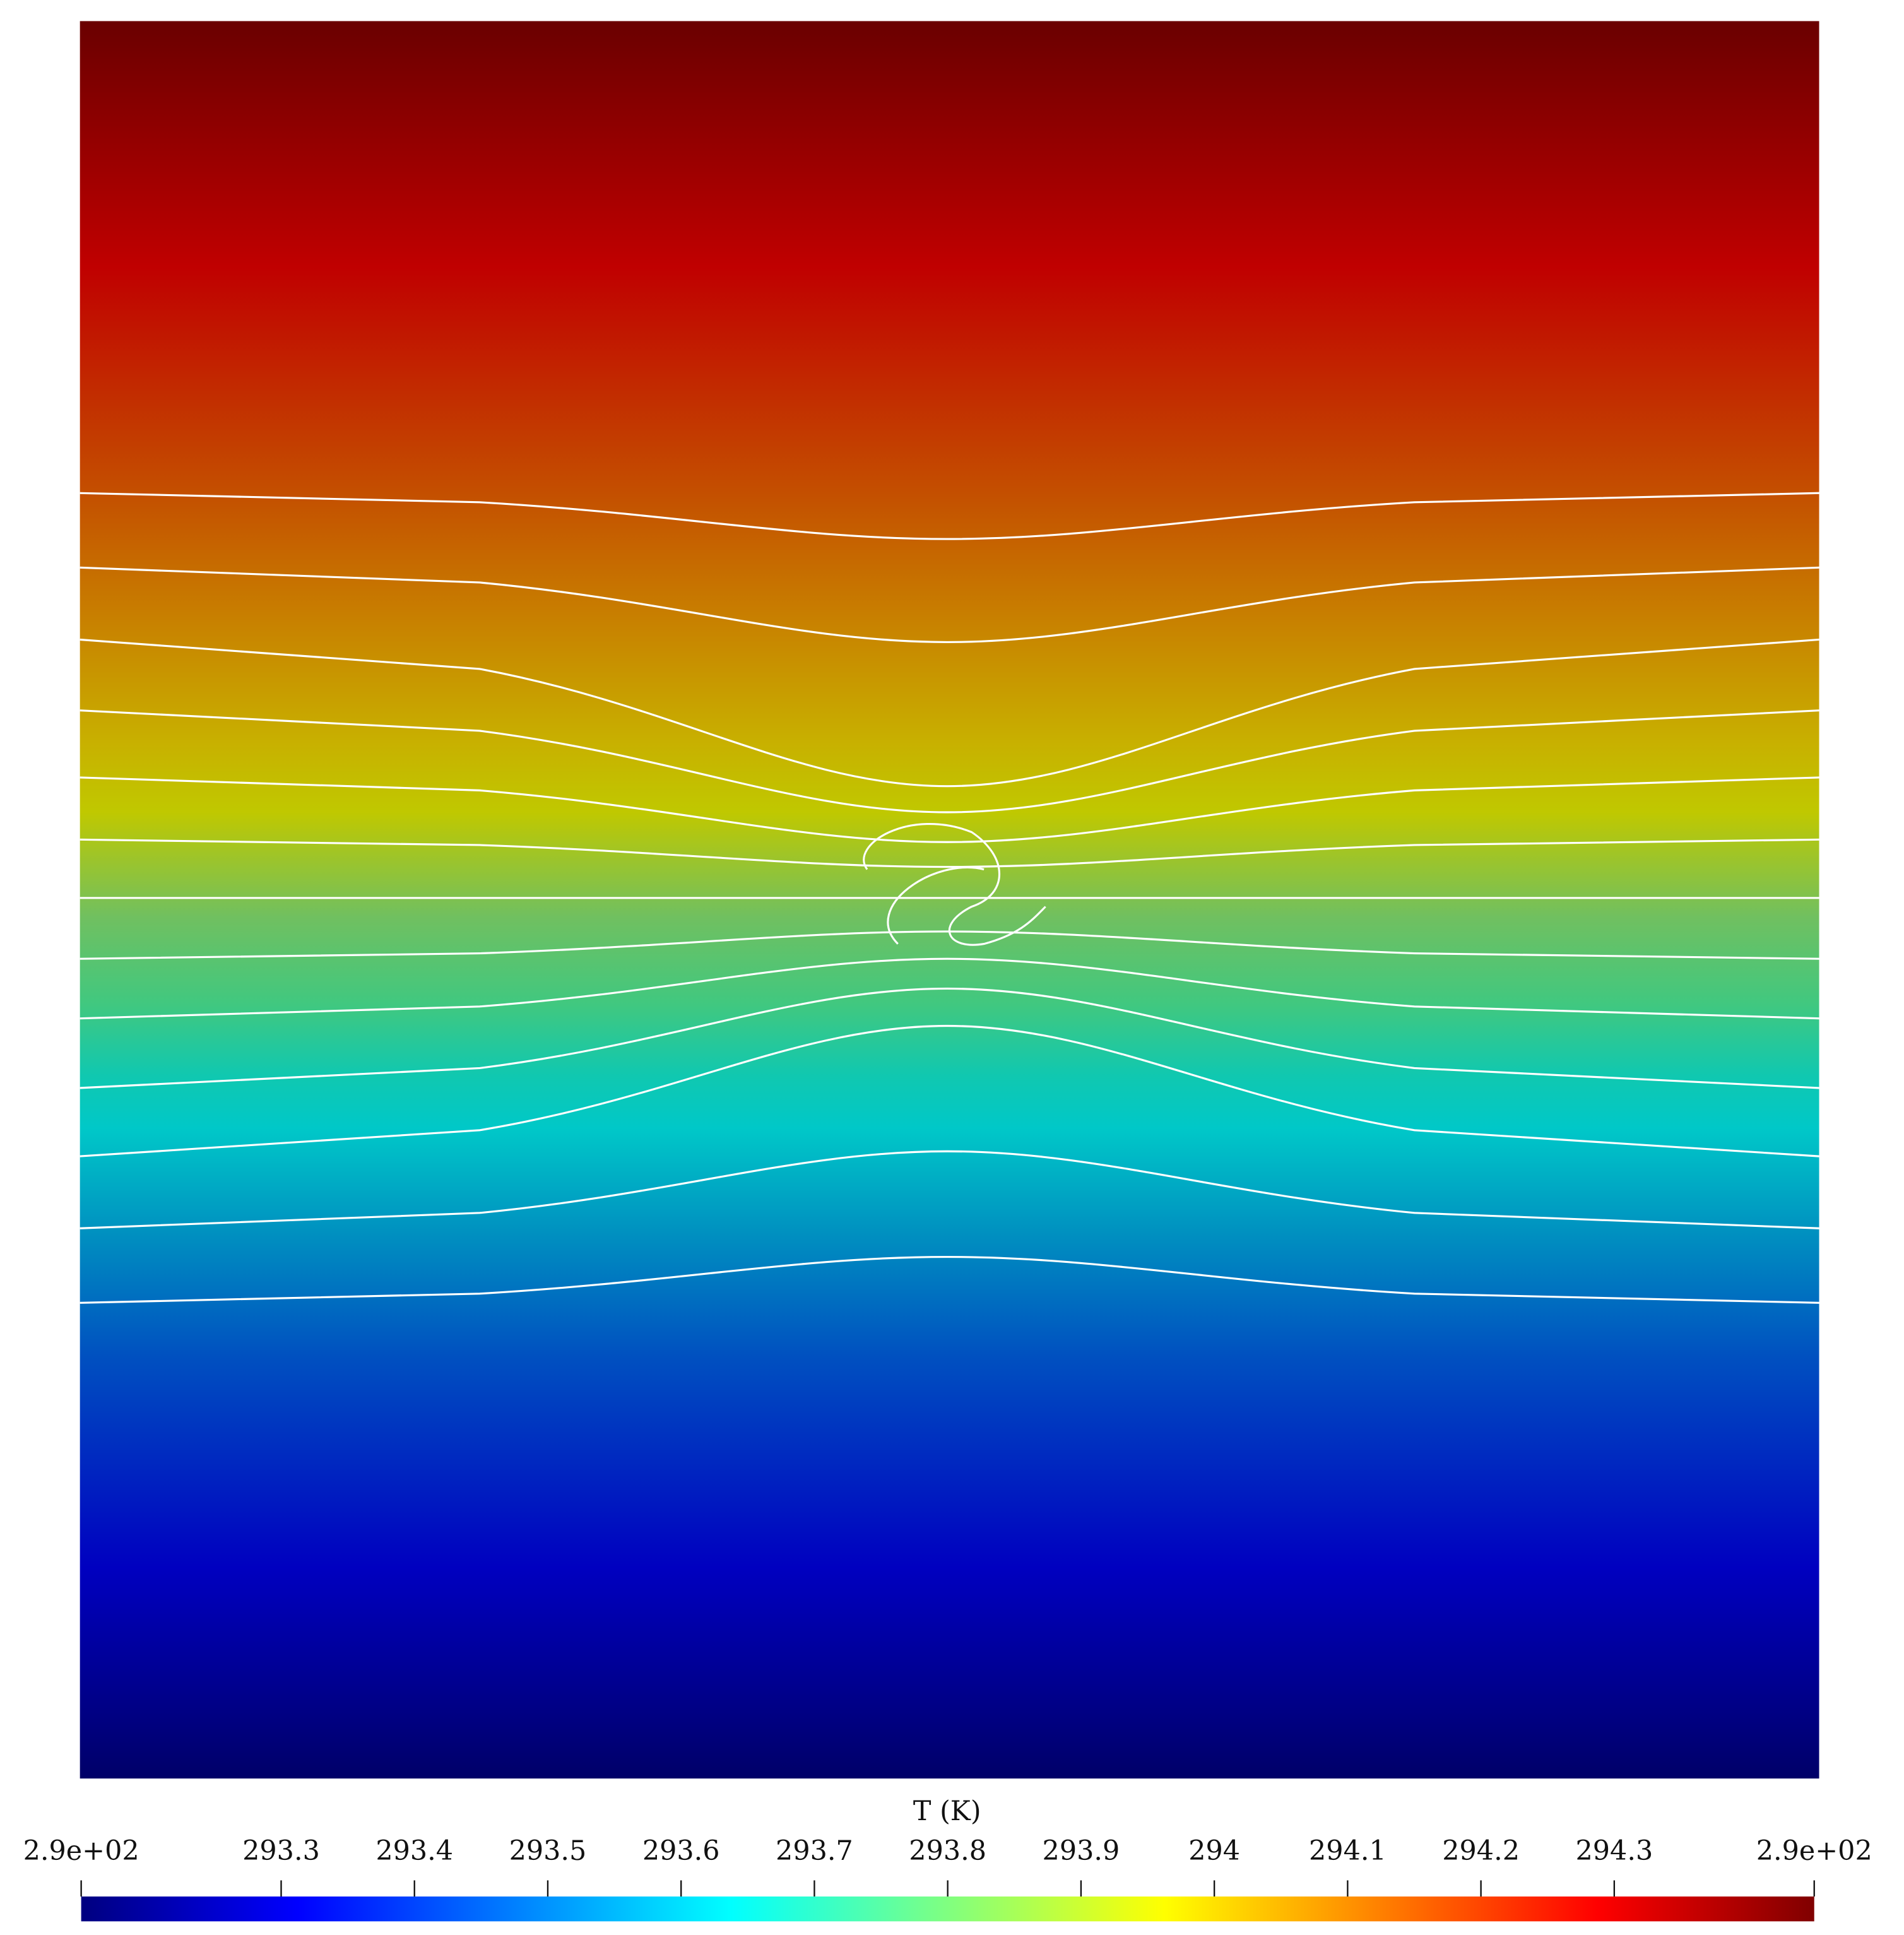 Image resolution: width=1904 pixels, height=1935 pixels. What do you see at coordinates (1348, 1851) in the screenshot?
I see `tick-label: 294.1` at bounding box center [1348, 1851].